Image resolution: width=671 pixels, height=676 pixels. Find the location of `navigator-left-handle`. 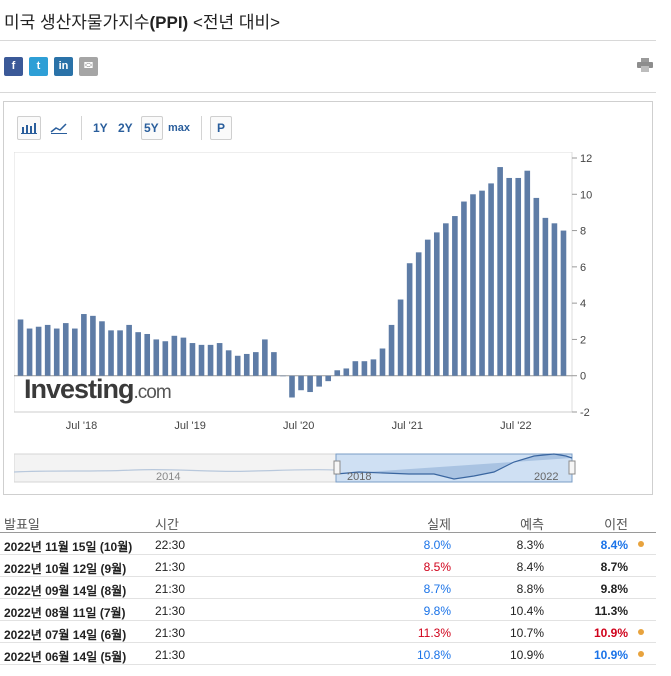

navigator-left-handle is located at coordinates (337, 467).